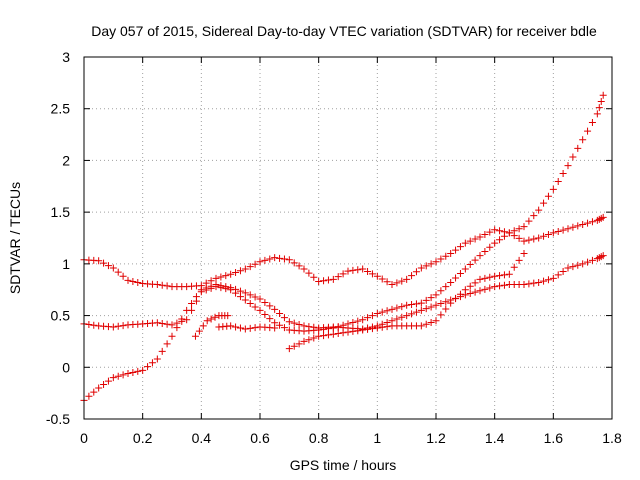 This screenshot has width=640, height=480. I want to click on x-tick-label: 1, so click(377, 438).